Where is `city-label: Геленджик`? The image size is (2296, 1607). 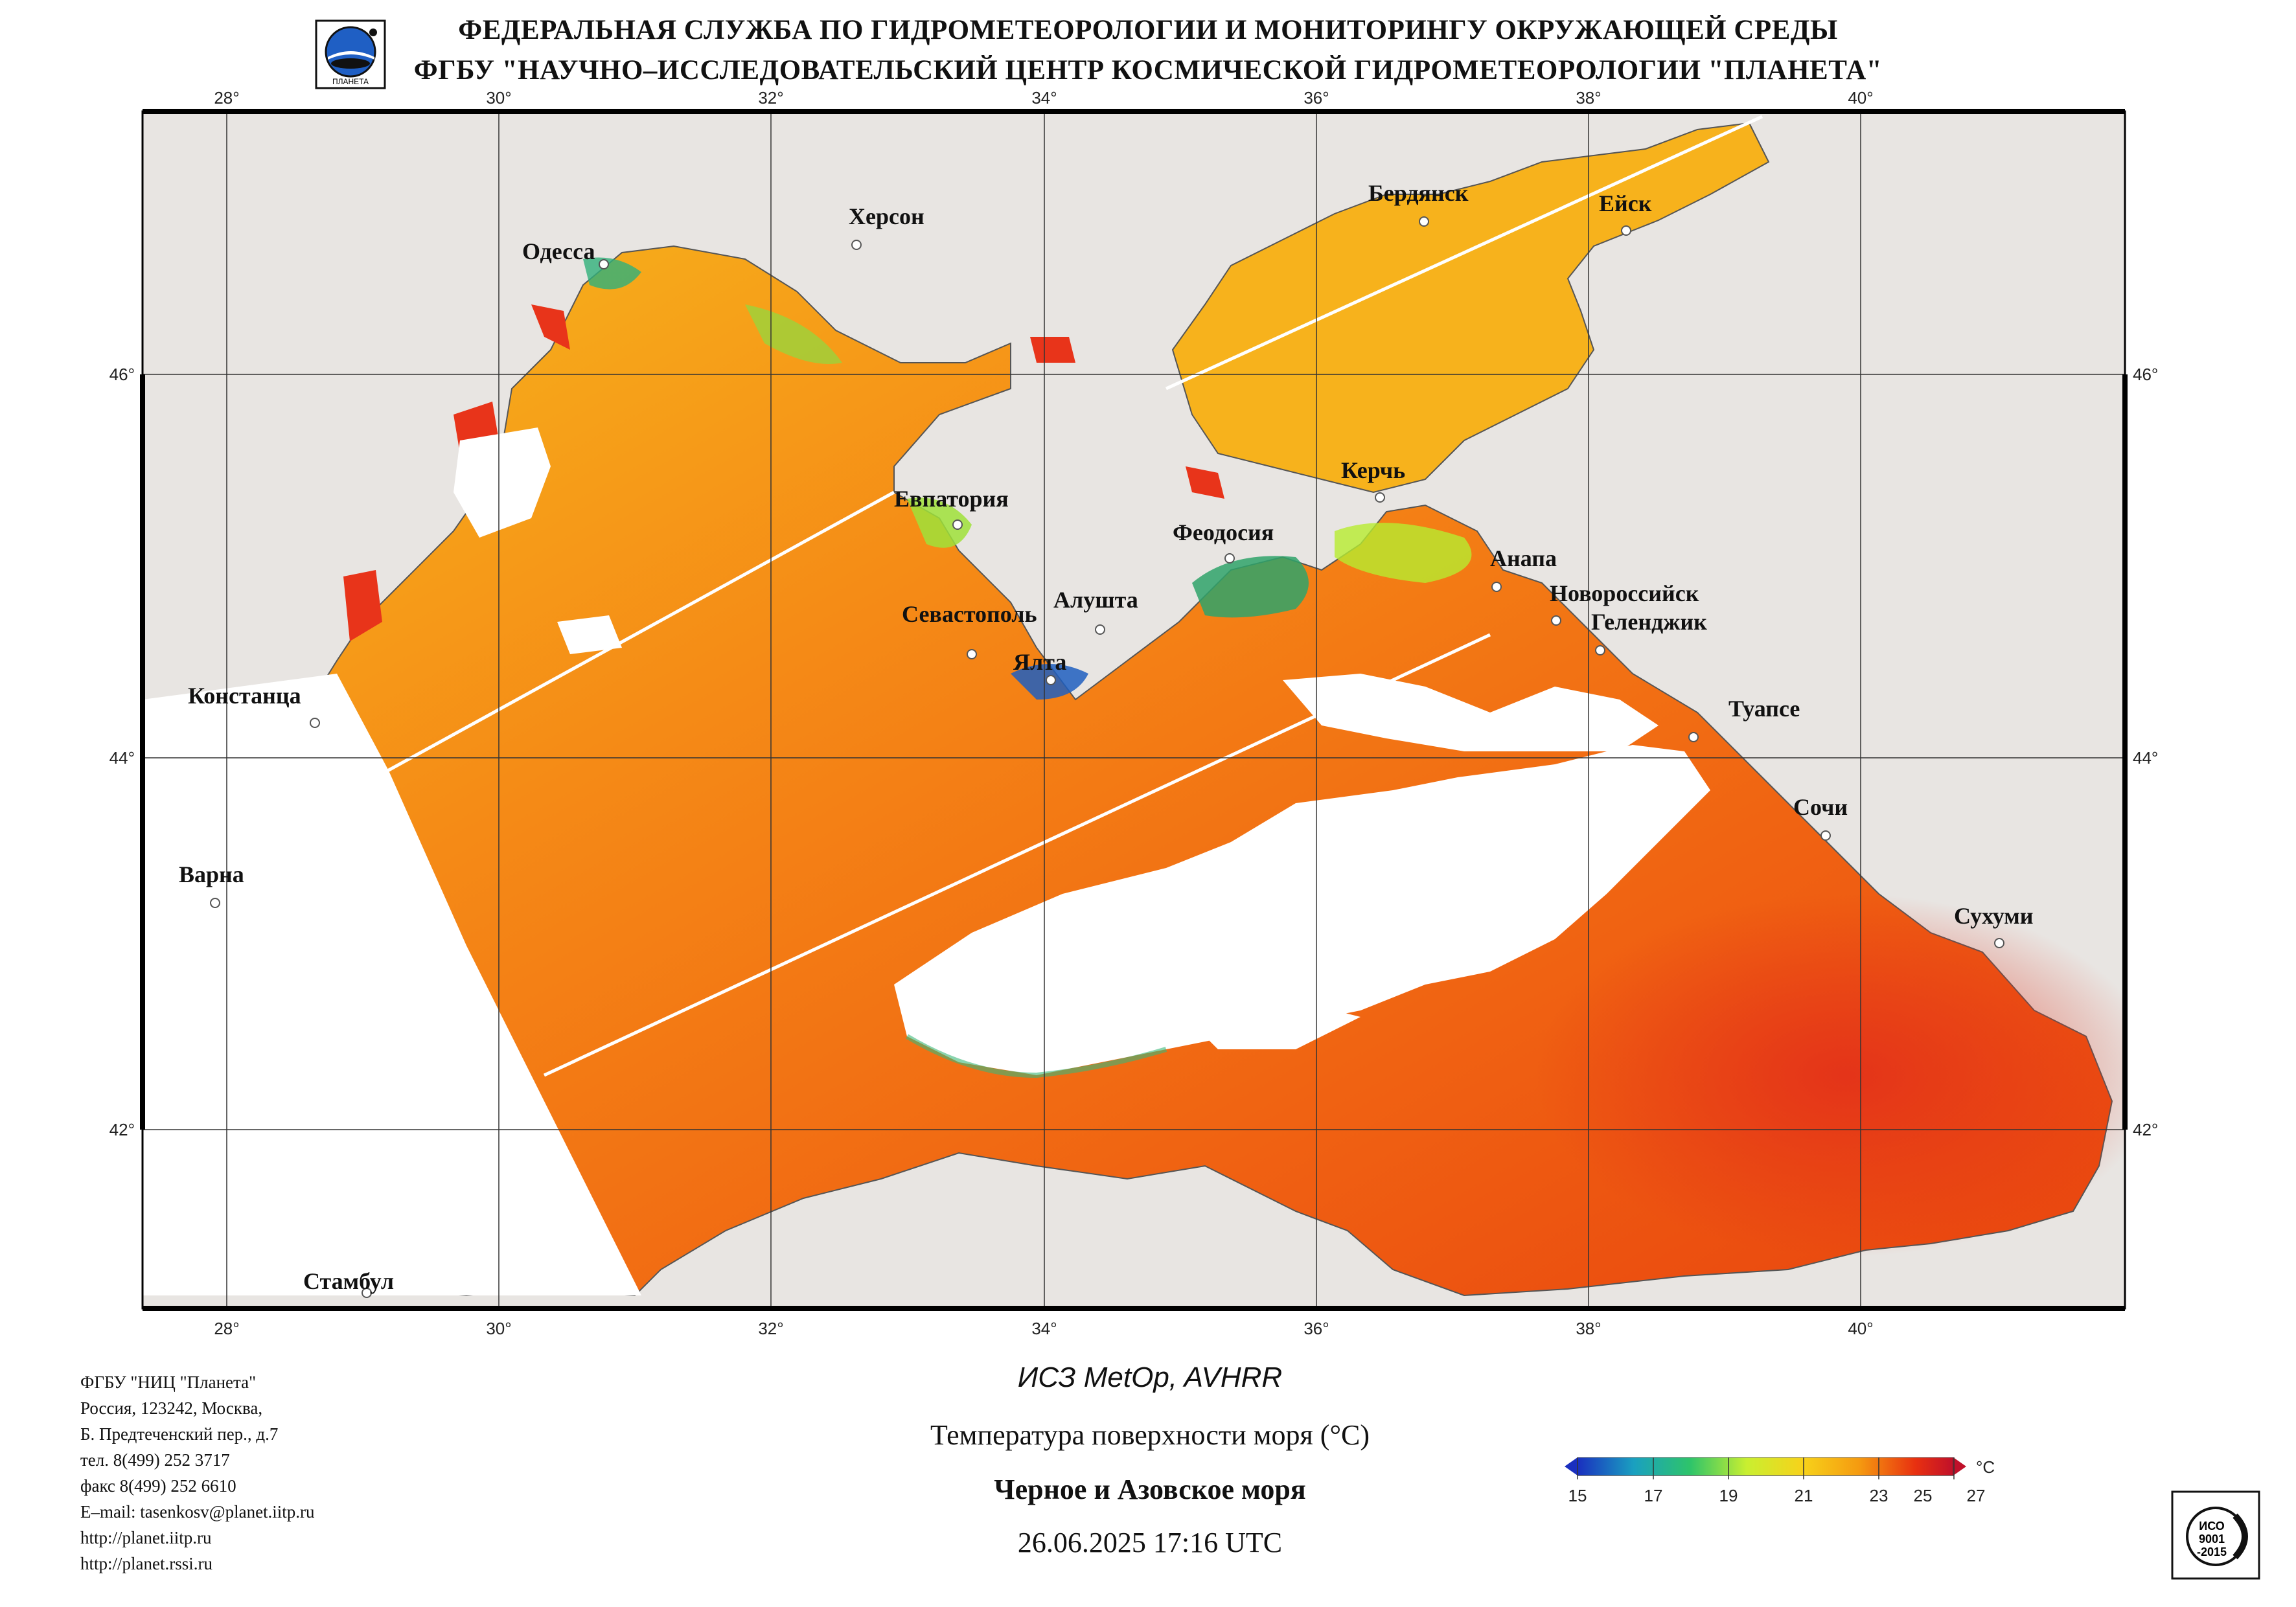
city-label: Геленджик is located at coordinates (1649, 622).